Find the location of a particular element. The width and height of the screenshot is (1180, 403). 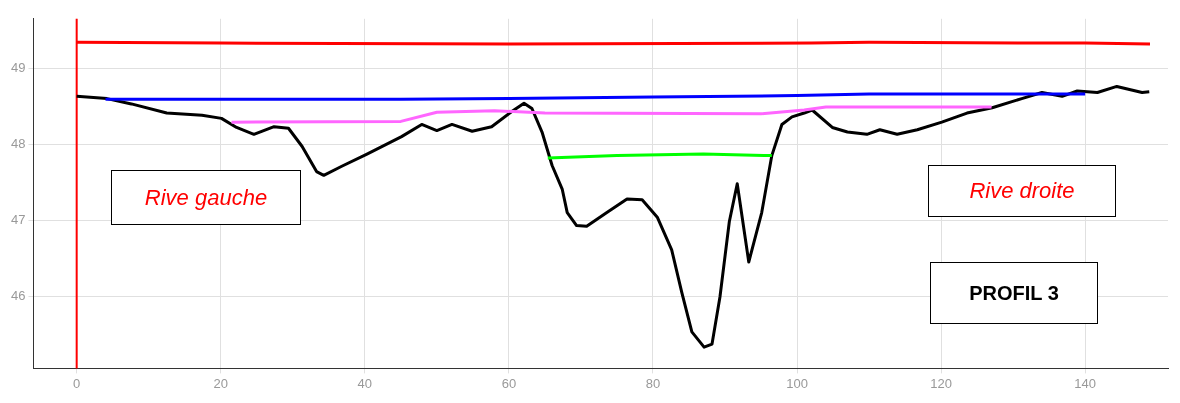

x-tick-label: 60 is located at coordinates (509, 383).